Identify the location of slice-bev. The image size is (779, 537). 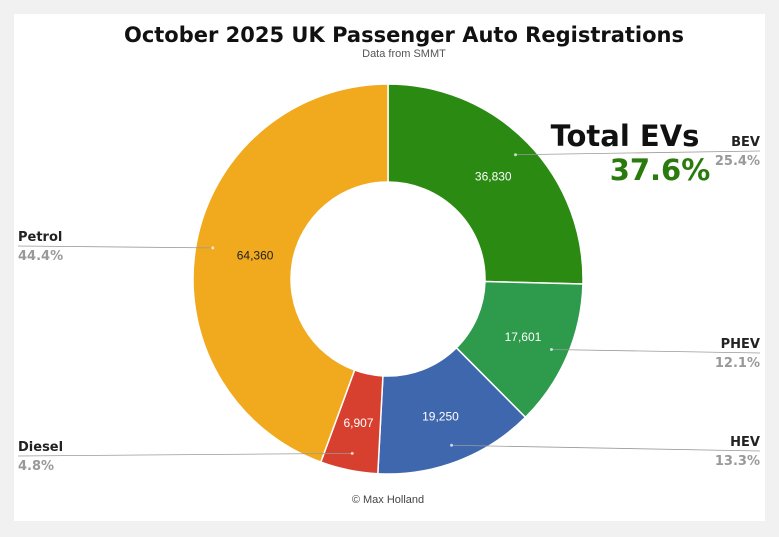
(485, 184).